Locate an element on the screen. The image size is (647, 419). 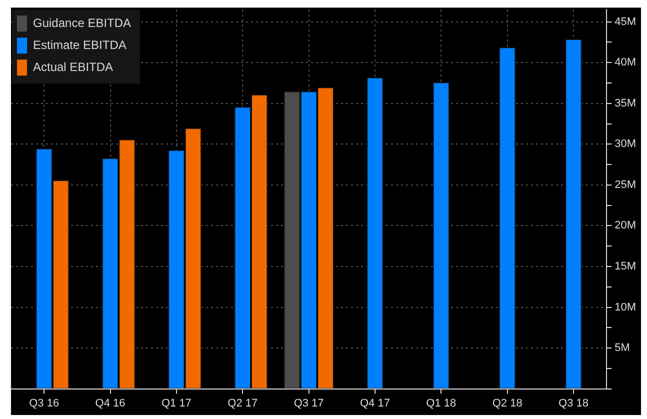
y-tick-label: 25M is located at coordinates (625, 184).